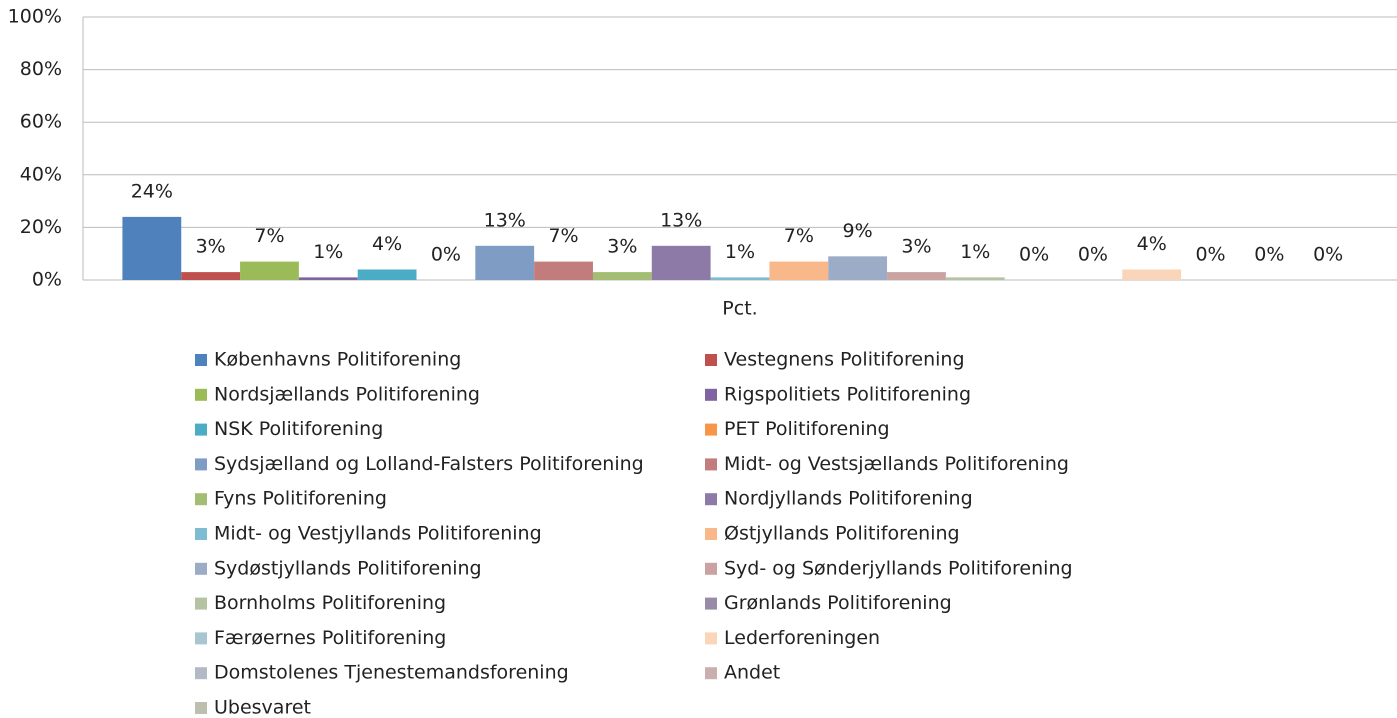 The image size is (1397, 718). I want to click on legend-label: Nordsjællands Politiforening, so click(347, 394).